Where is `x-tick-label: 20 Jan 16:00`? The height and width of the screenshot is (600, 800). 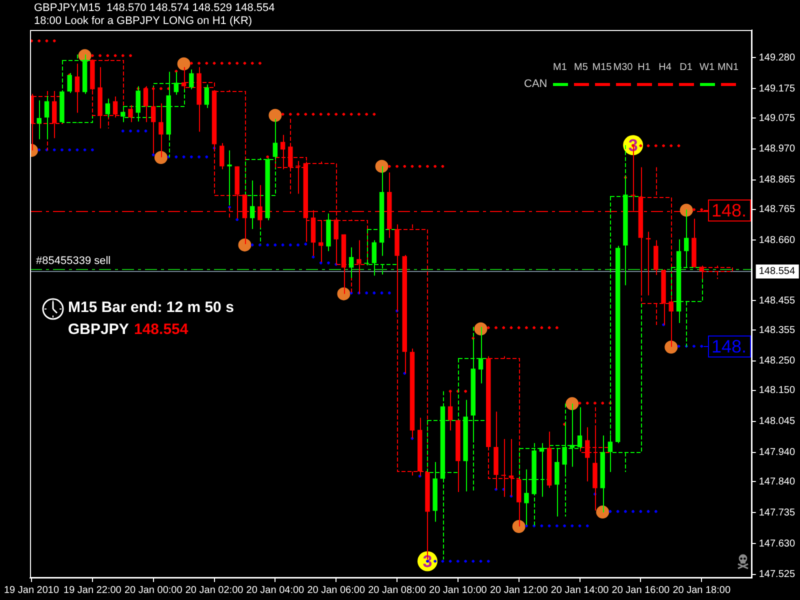 x-tick-label: 20 Jan 16:00 is located at coordinates (641, 590).